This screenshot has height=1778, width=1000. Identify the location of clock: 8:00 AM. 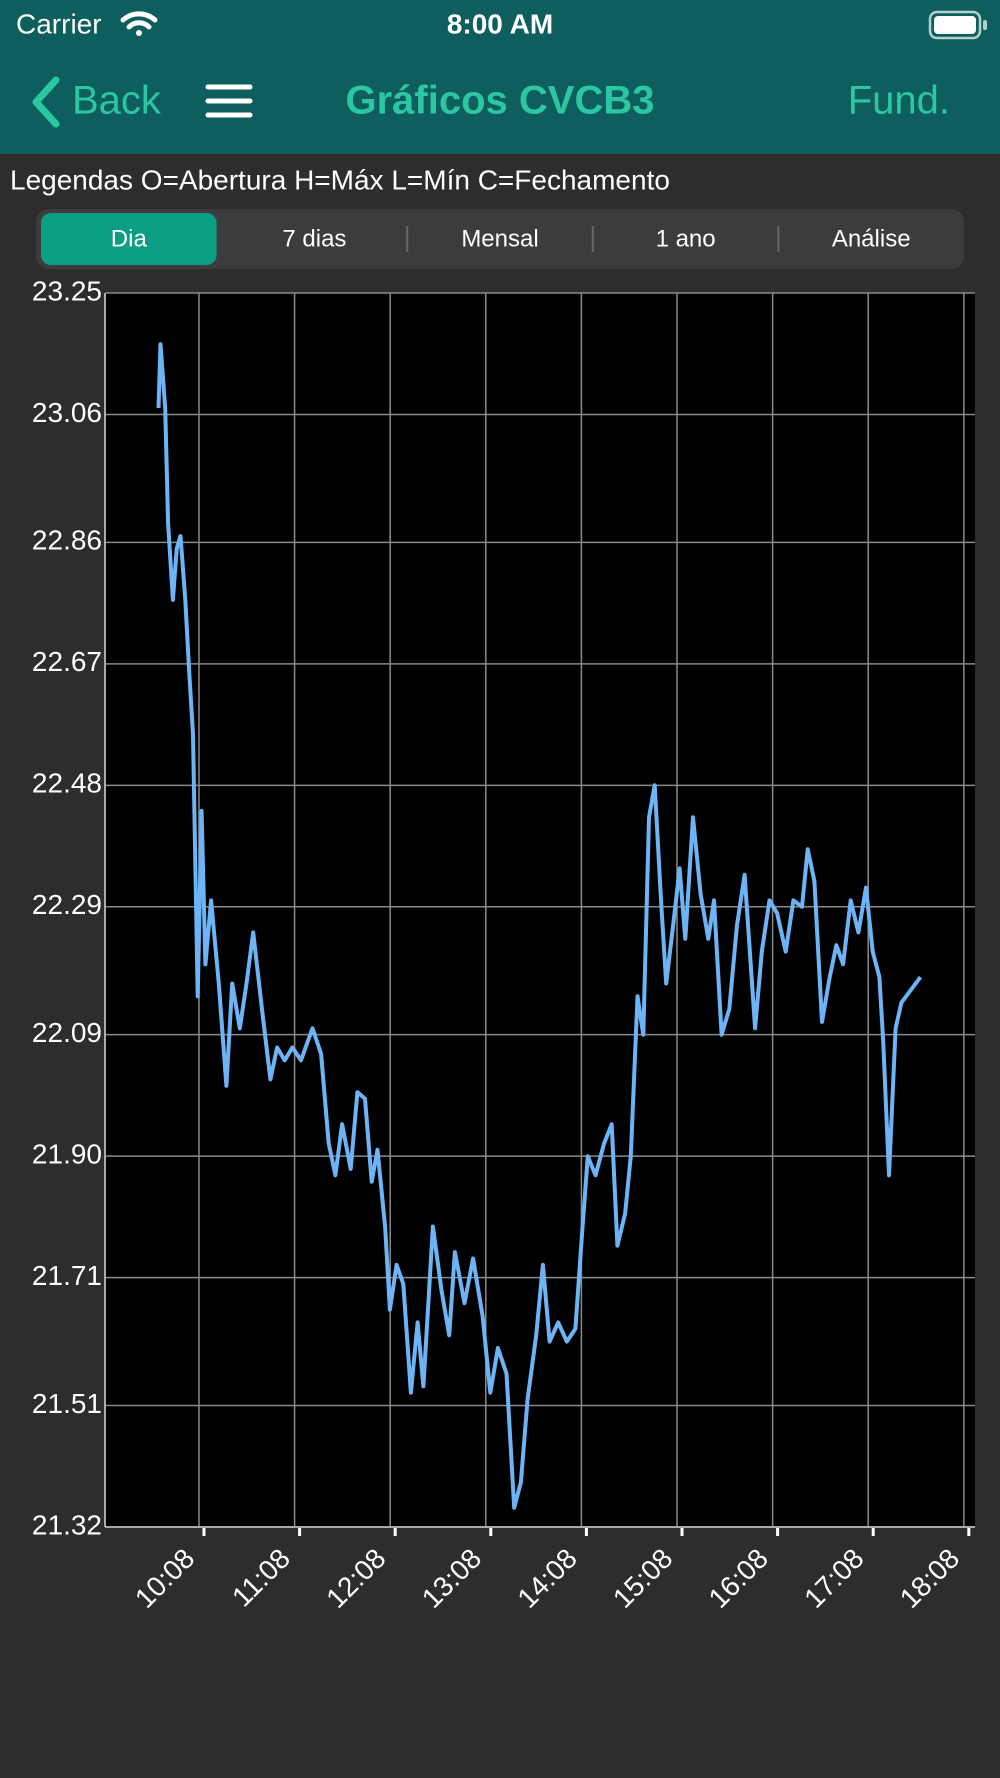
(500, 23).